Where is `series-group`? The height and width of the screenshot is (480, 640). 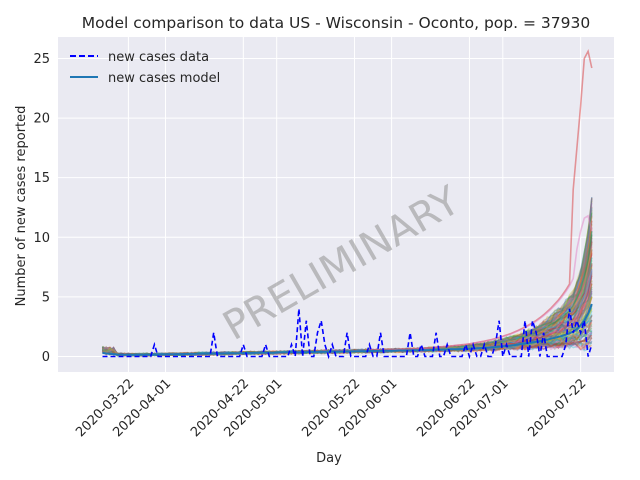 series-group is located at coordinates (347, 331).